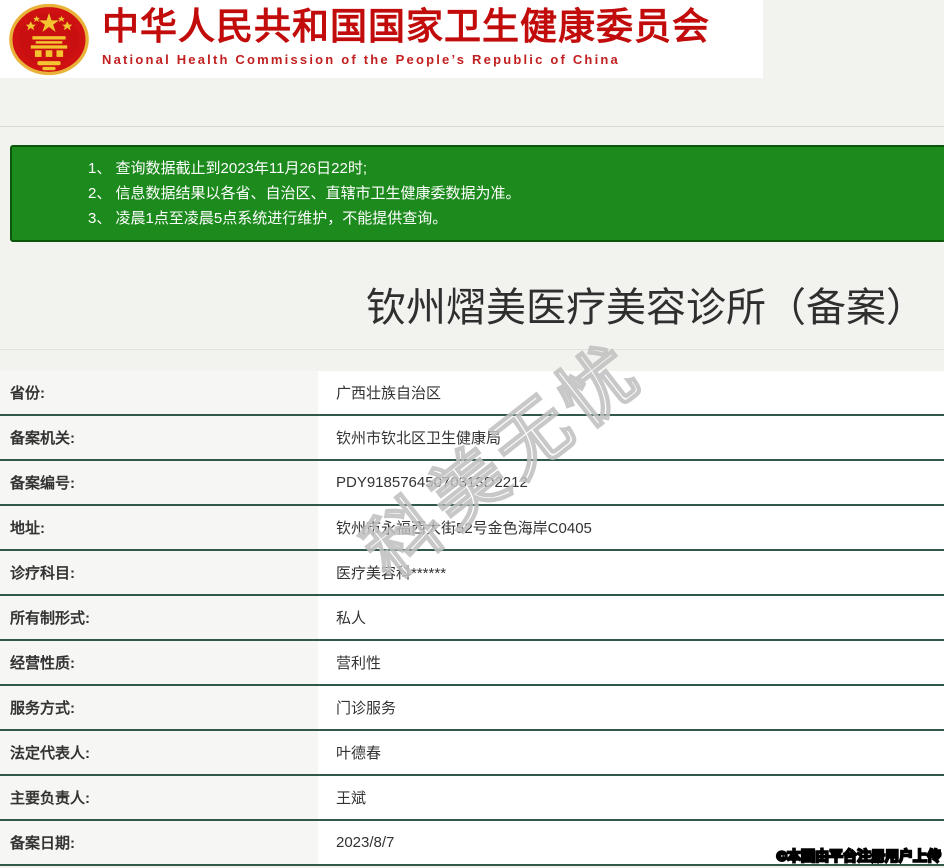 This screenshot has width=944, height=868. I want to click on record-label: 所有制形式:, so click(159, 617).